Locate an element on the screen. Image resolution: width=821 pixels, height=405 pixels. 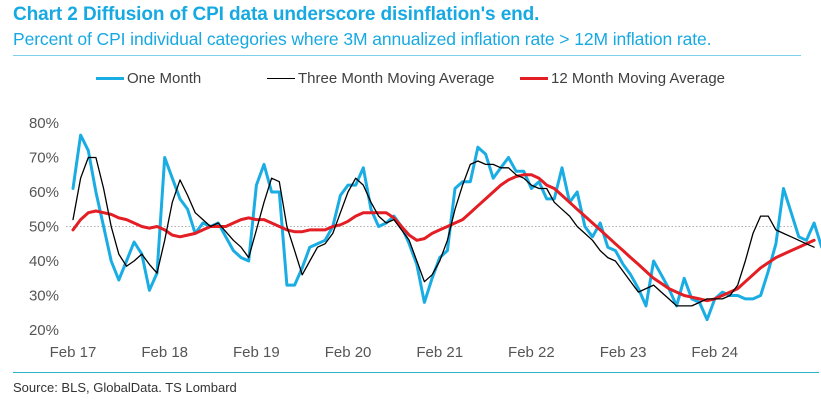
legend-swatch-three-month is located at coordinates (281, 78).